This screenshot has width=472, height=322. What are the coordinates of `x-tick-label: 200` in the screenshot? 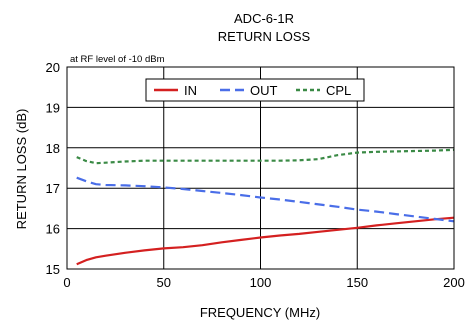 It's located at (454, 282).